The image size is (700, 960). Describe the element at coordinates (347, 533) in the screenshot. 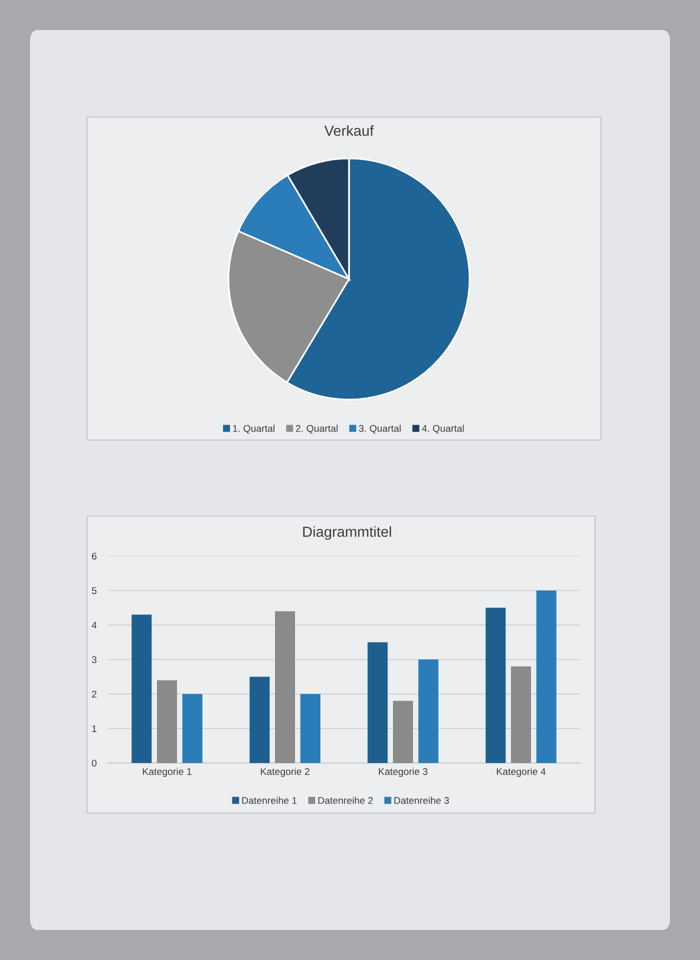

I see `chart-title: Diagrammtitel` at that location.